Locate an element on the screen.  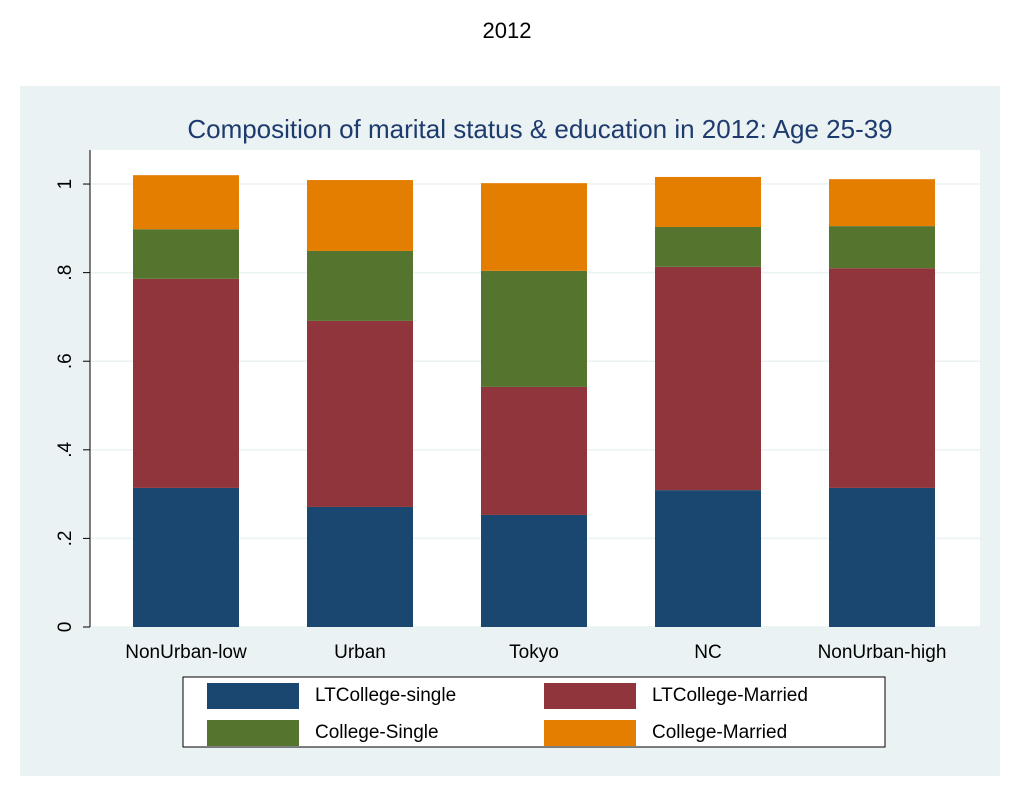
y-tick-label: 1 is located at coordinates (65, 184).